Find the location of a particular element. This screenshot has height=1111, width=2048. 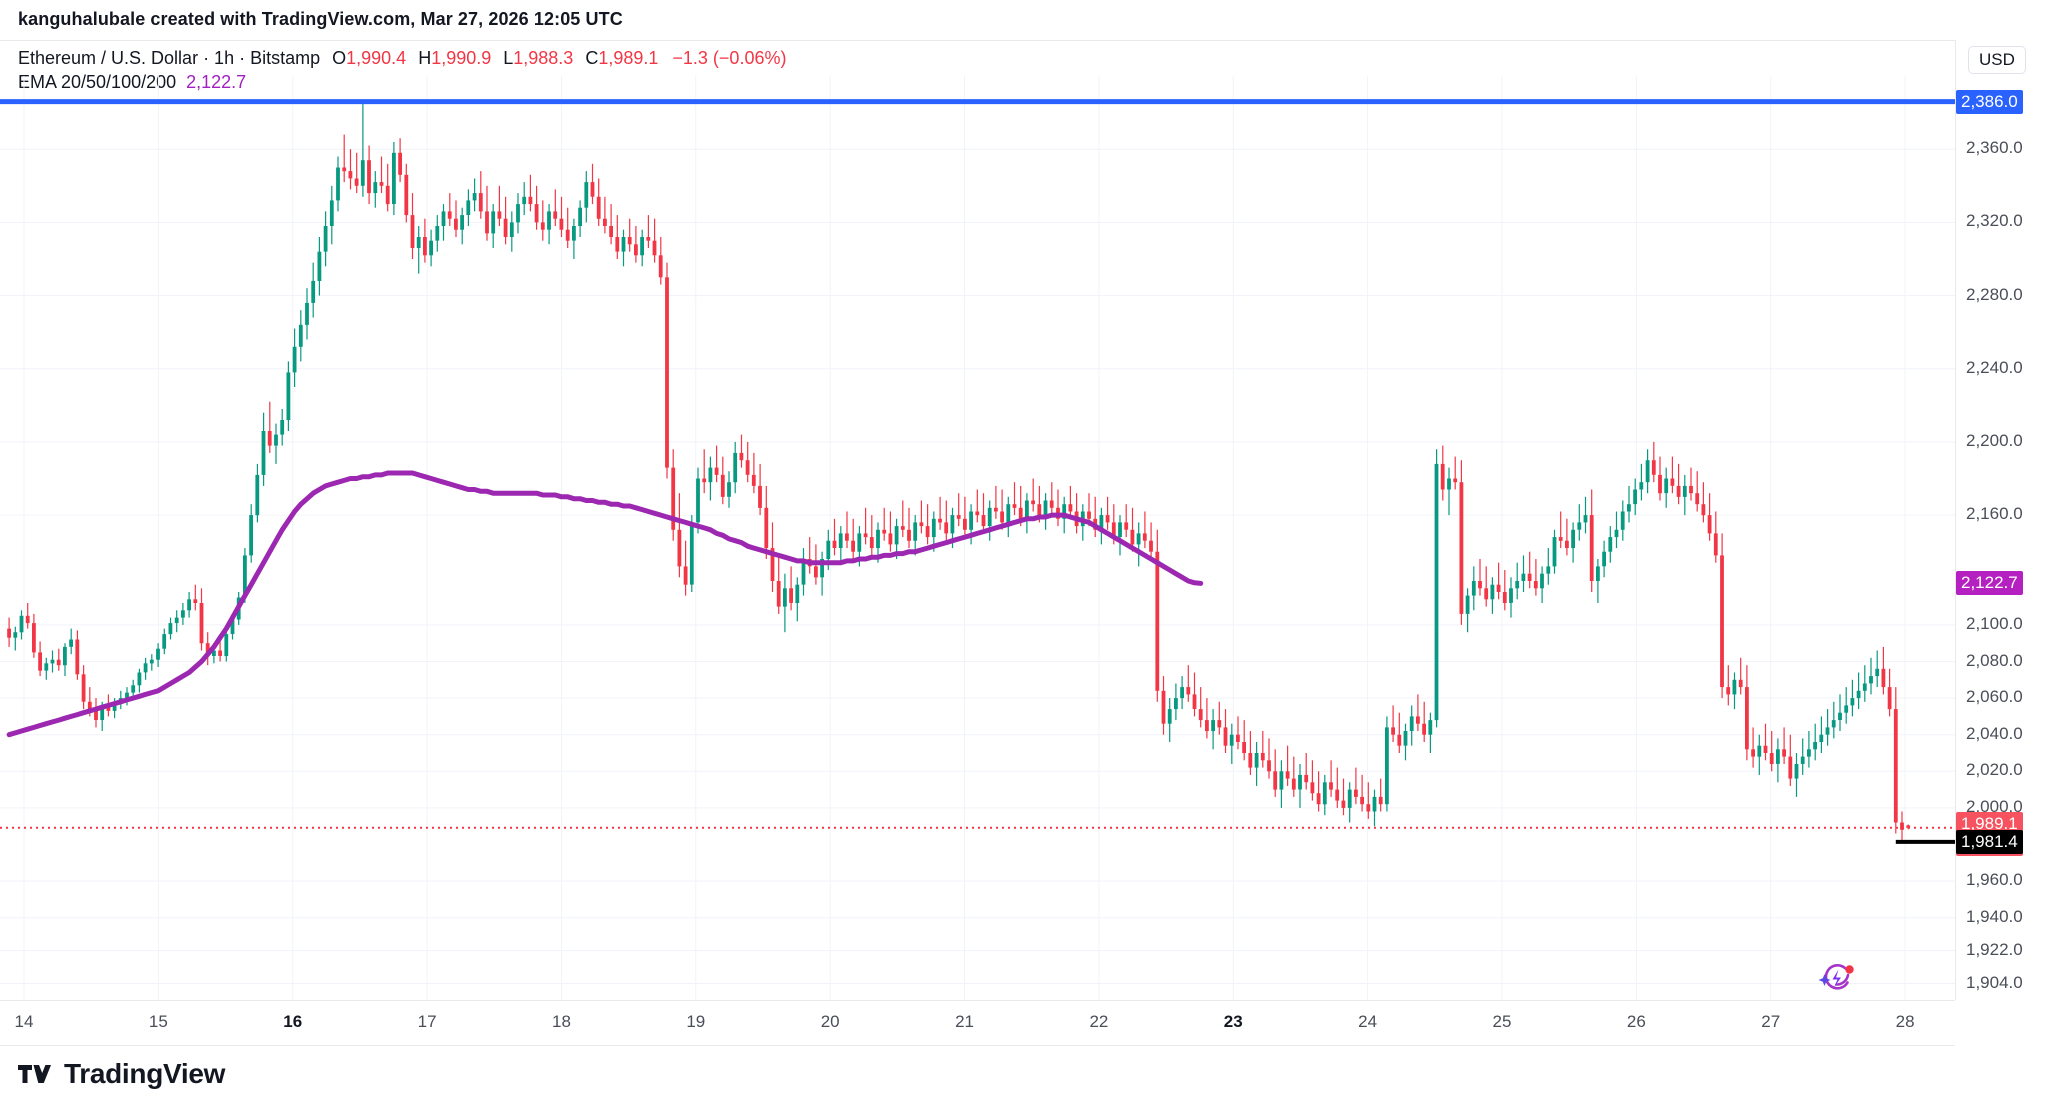

ema-value-badge-value: 2,122.7 is located at coordinates (1989, 583).